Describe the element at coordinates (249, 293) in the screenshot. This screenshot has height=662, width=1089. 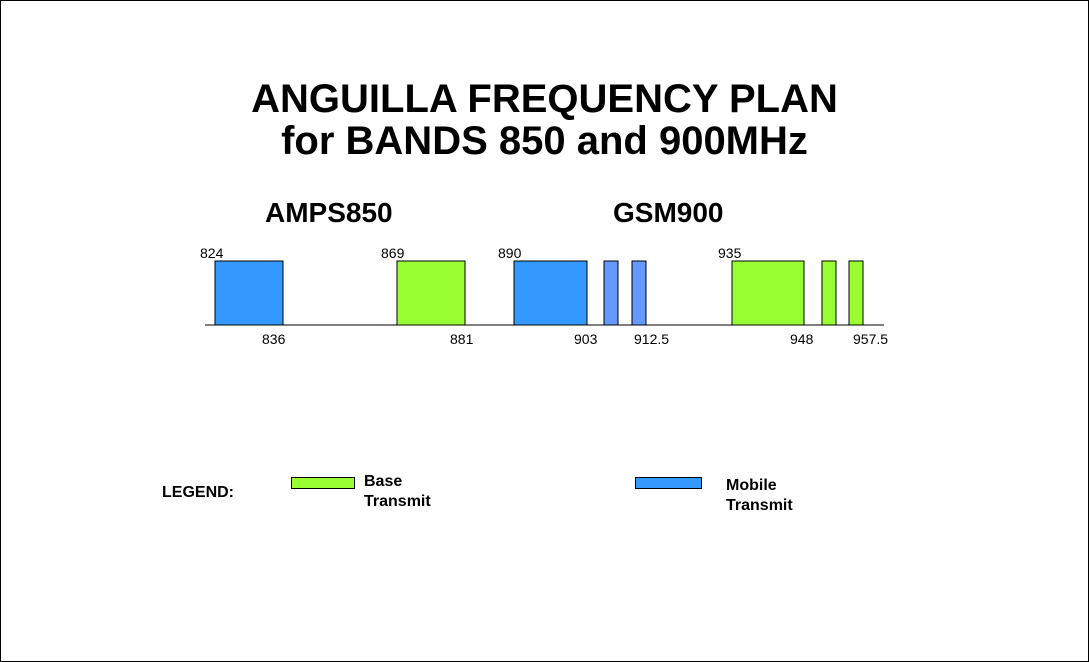
I see `amps-mobile-band` at that location.